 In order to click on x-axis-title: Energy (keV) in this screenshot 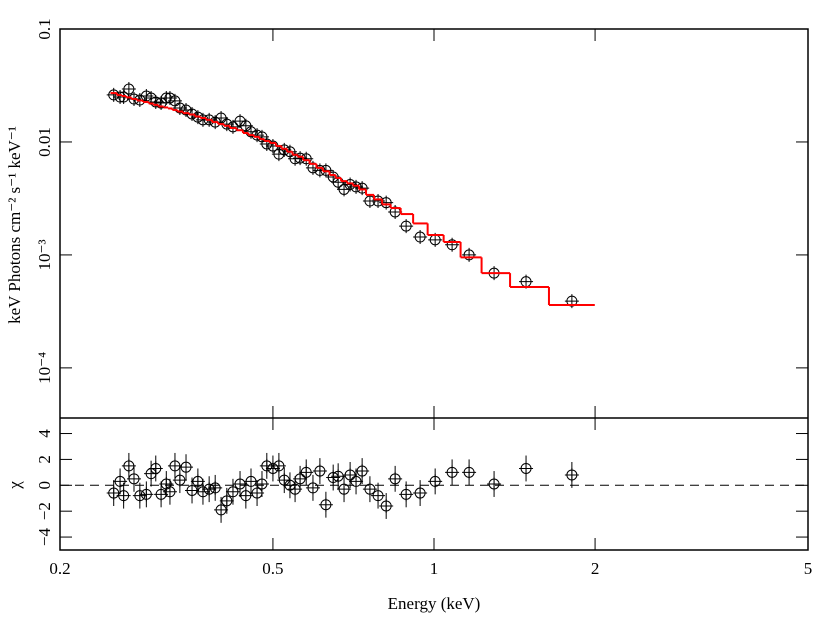, I will do `click(434, 603)`.